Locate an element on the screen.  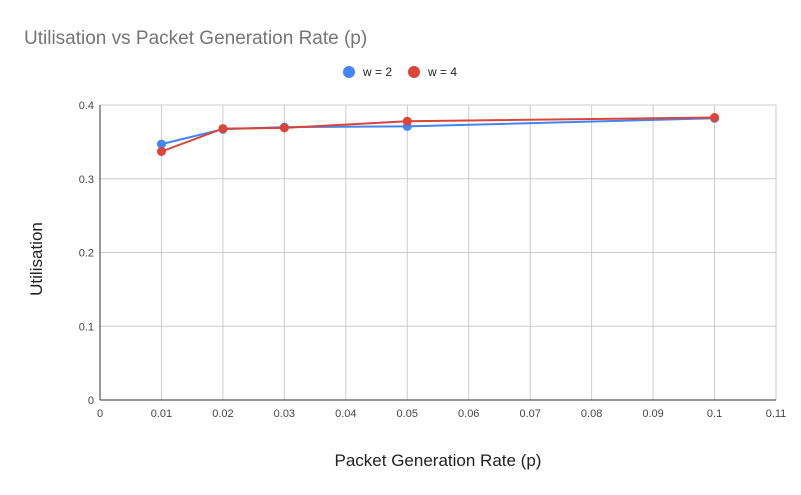
y-tick-label: 0.2 is located at coordinates (86, 254).